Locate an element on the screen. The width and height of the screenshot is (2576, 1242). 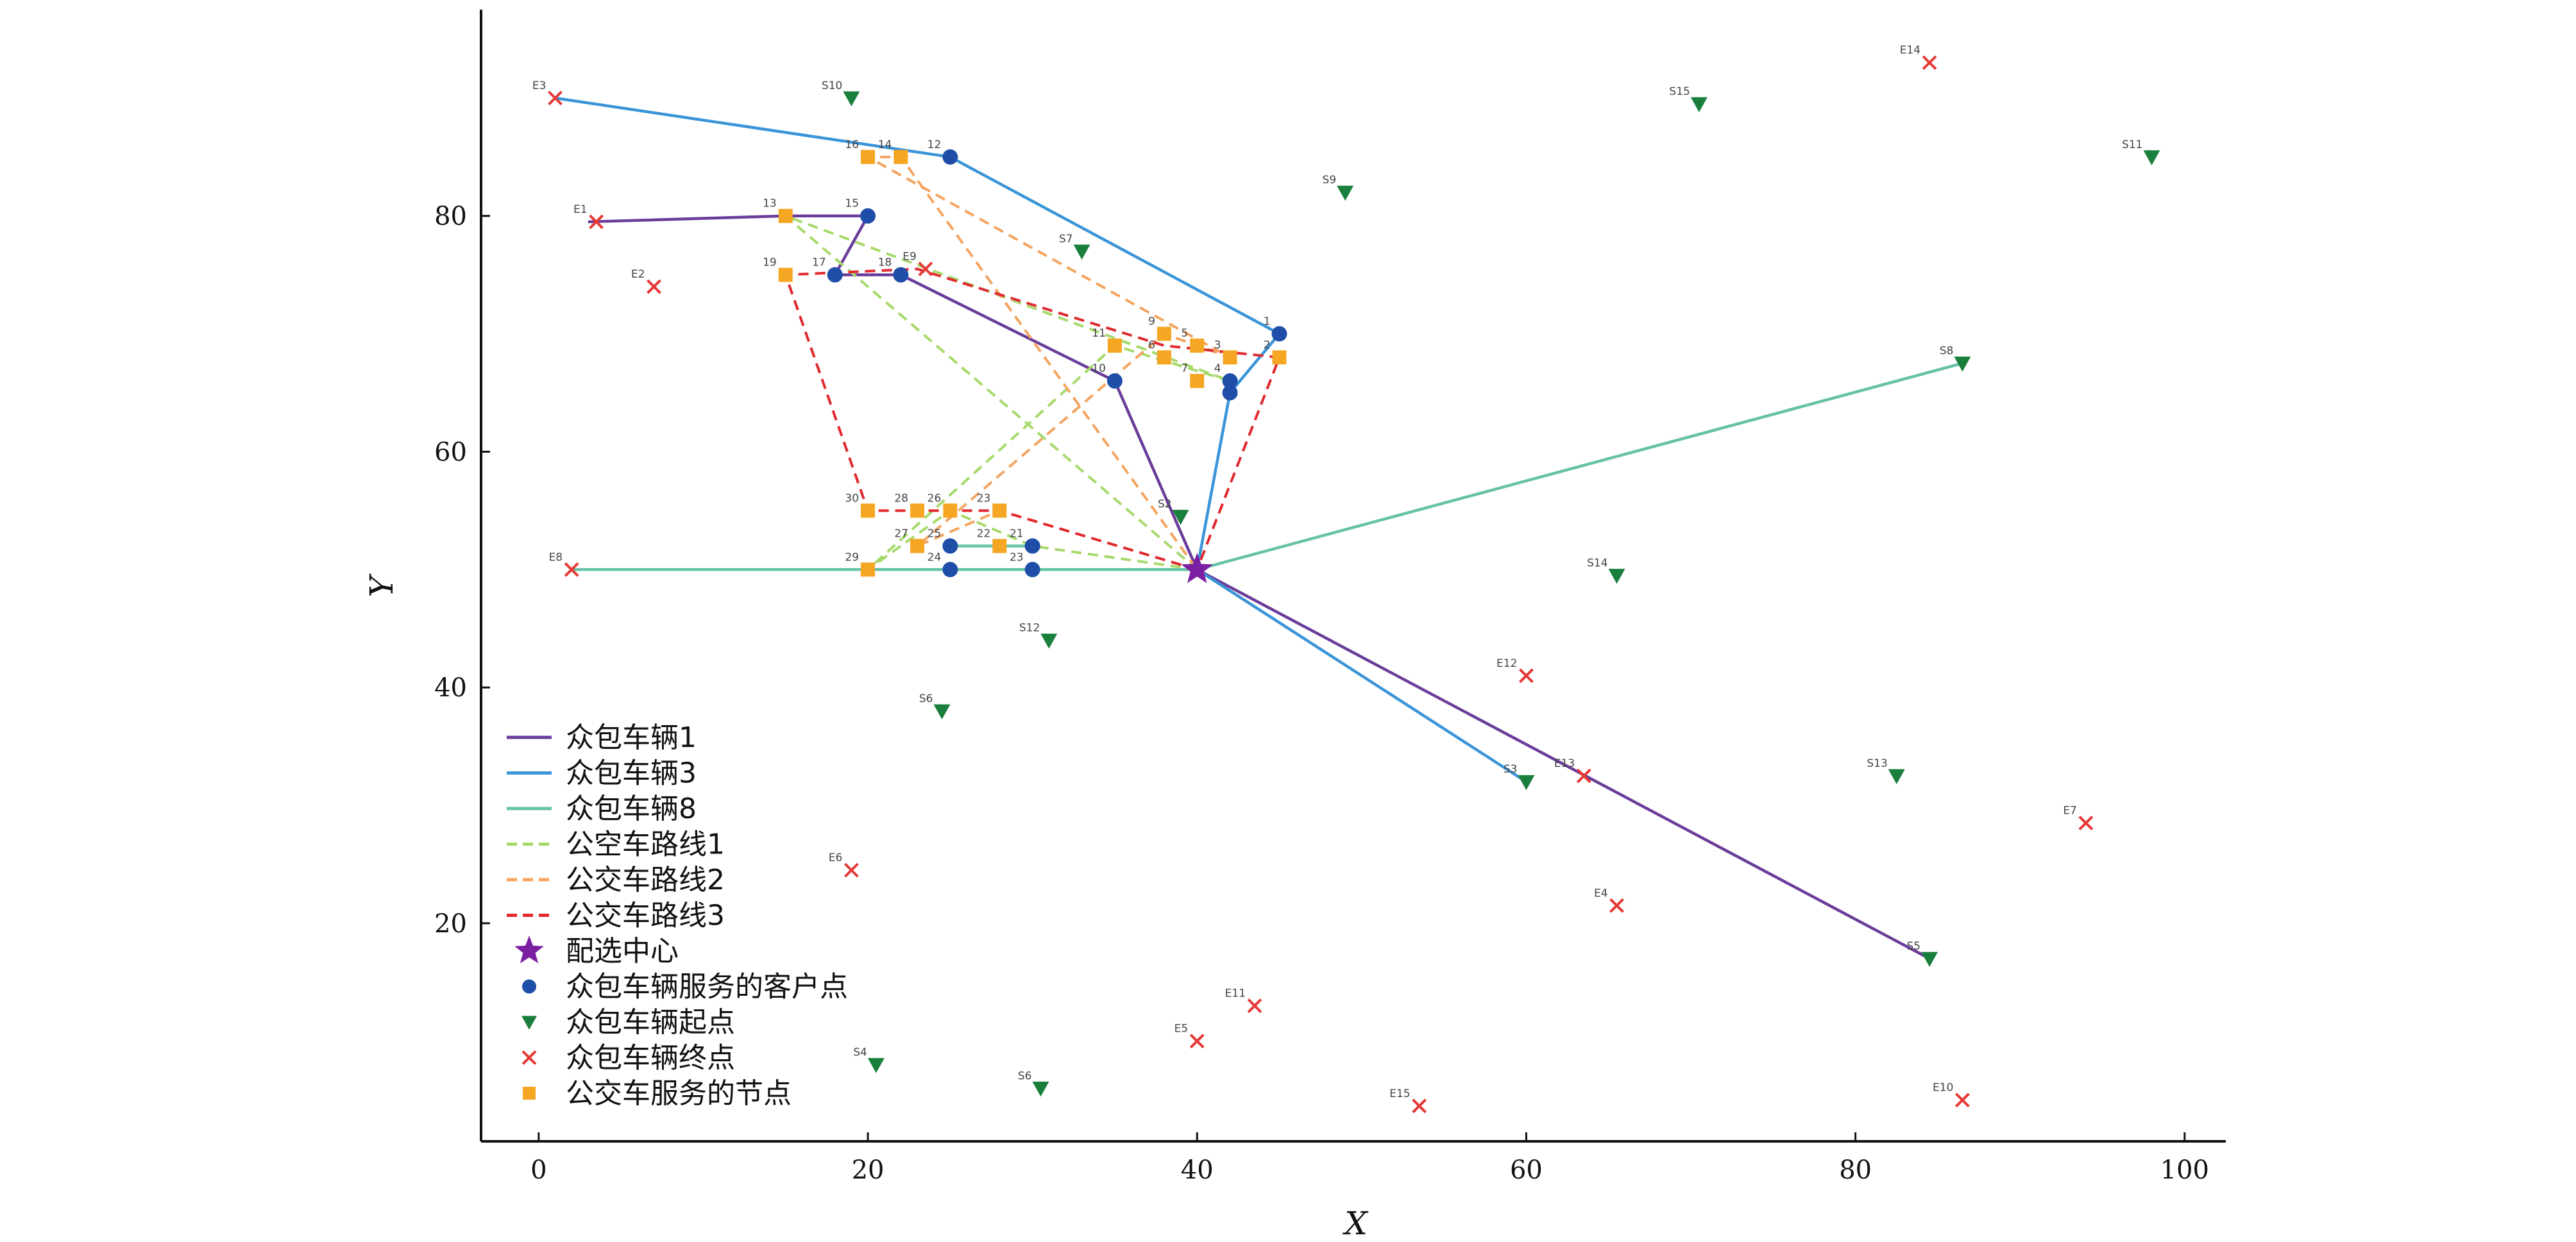
legend-item-0: 众包车辆1 is located at coordinates (602, 738).